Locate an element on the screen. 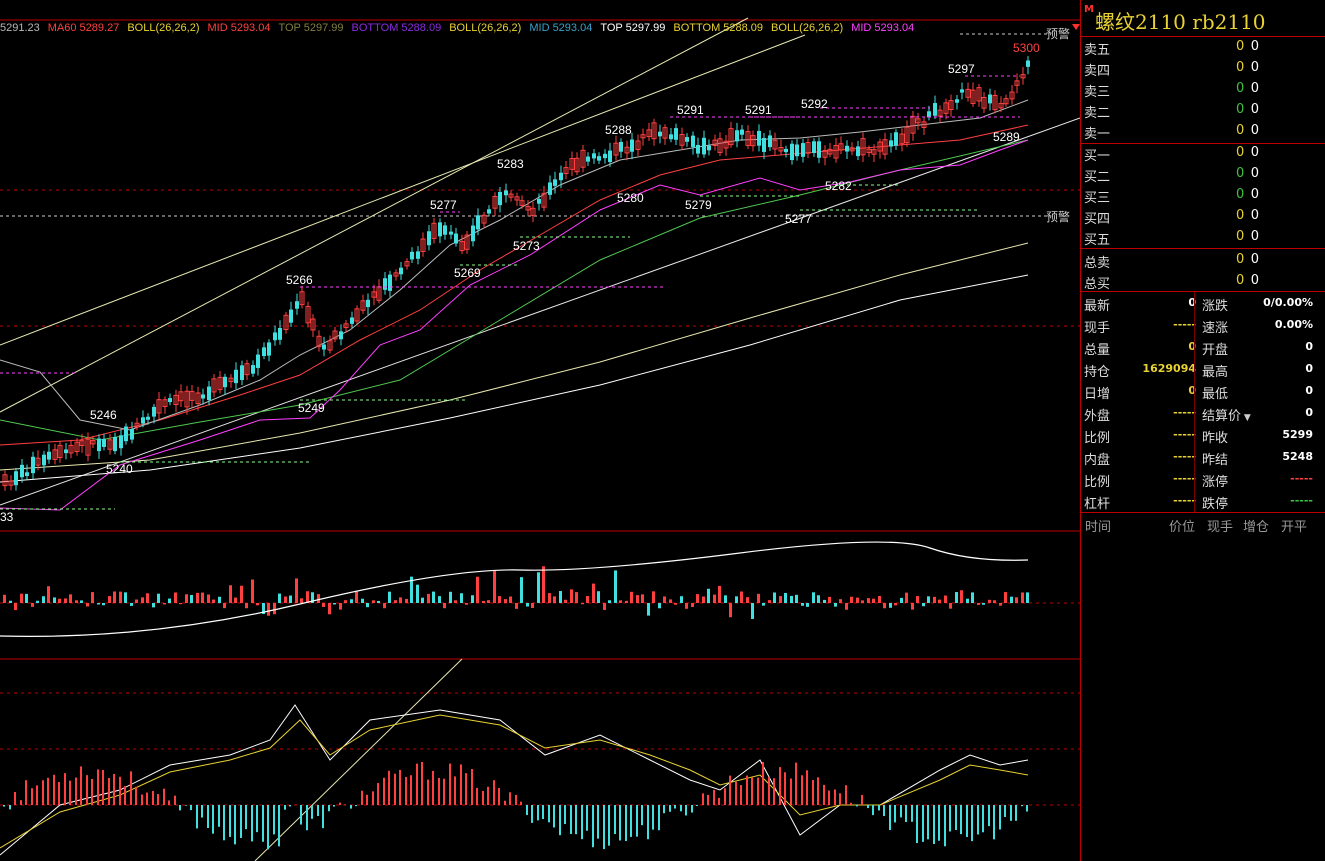 The height and width of the screenshot is (861, 1325). stat-label: 昨收 is located at coordinates (1215, 438).